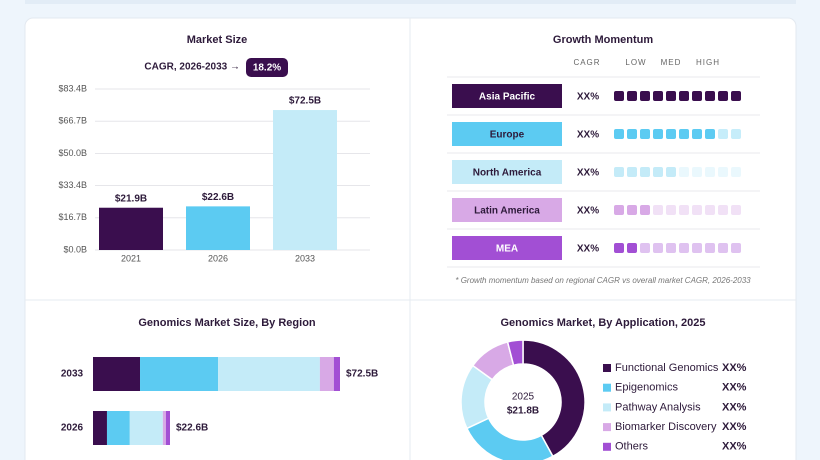 This screenshot has height=460, width=820. What do you see at coordinates (75, 249) in the screenshot?
I see `y-tick-label: $0.0B` at bounding box center [75, 249].